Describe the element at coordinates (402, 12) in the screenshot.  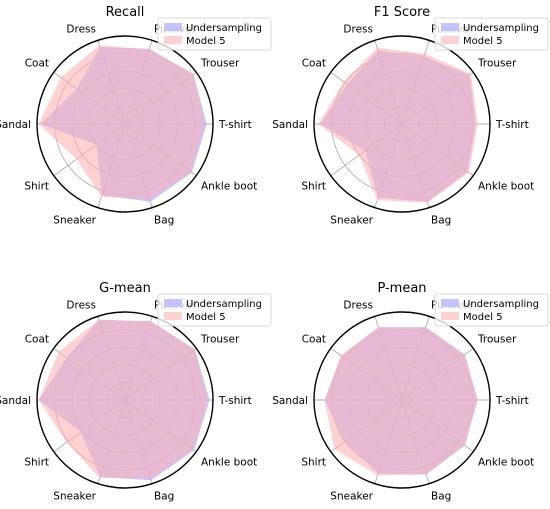
I see `chart-title: F1 Score` at that location.